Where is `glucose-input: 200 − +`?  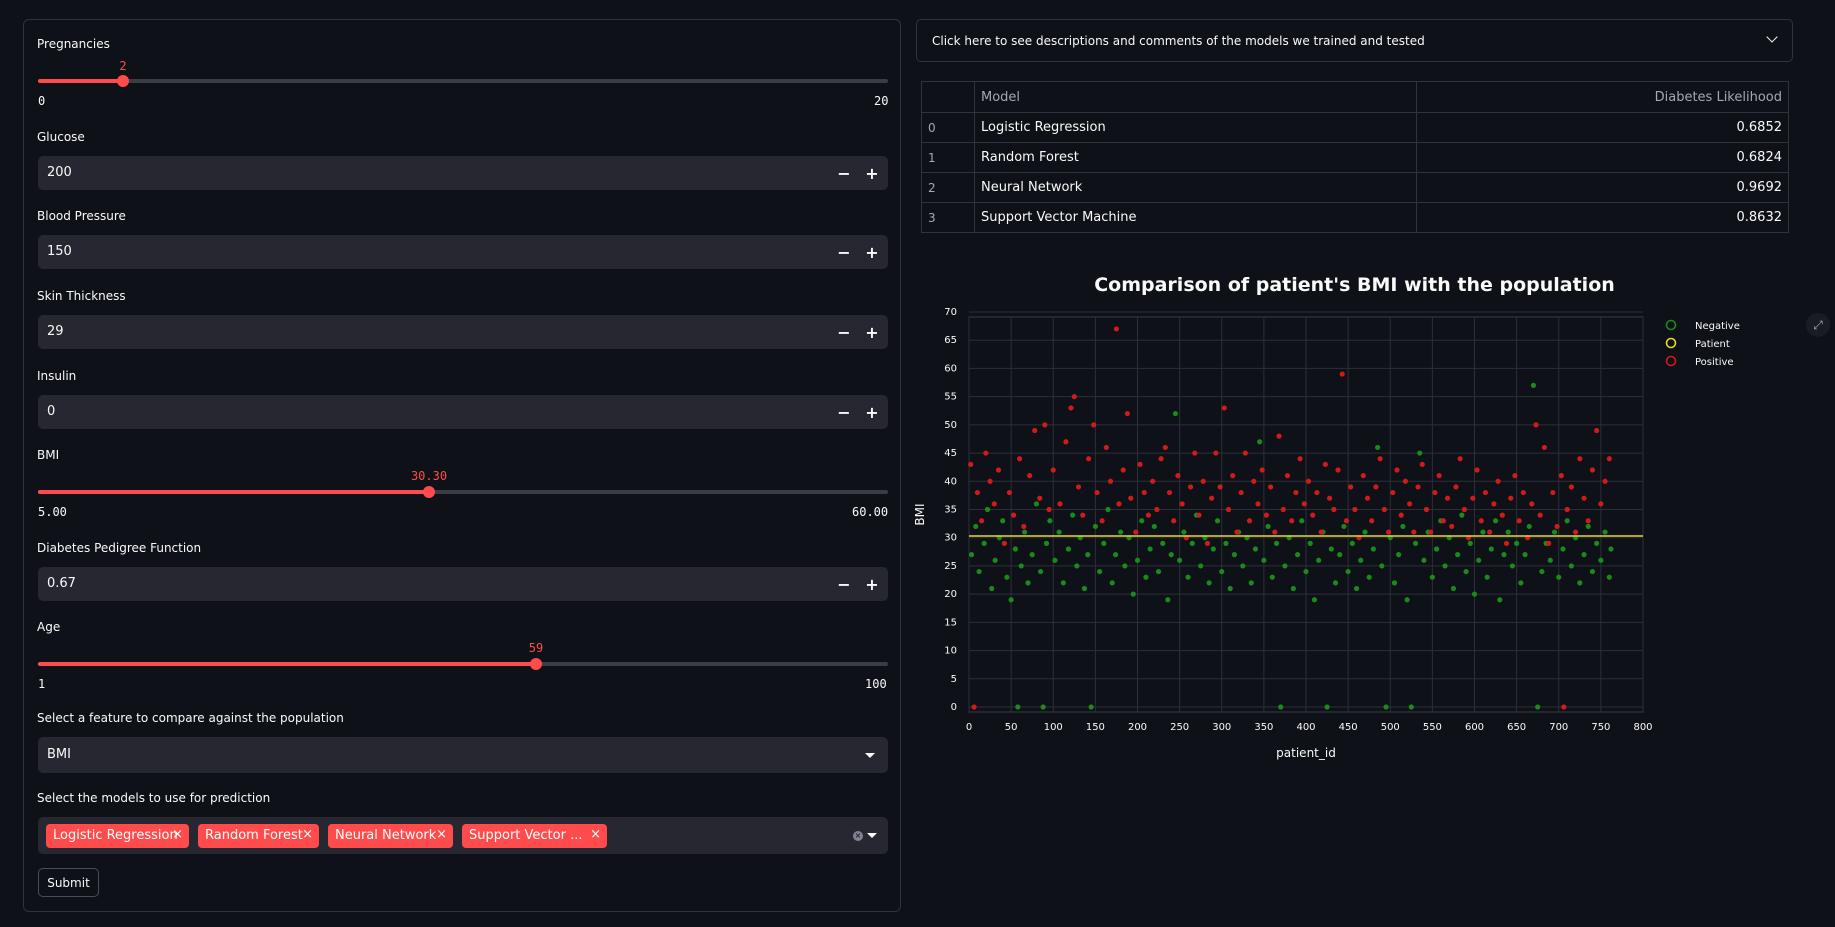 glucose-input: 200 − + is located at coordinates (463, 173).